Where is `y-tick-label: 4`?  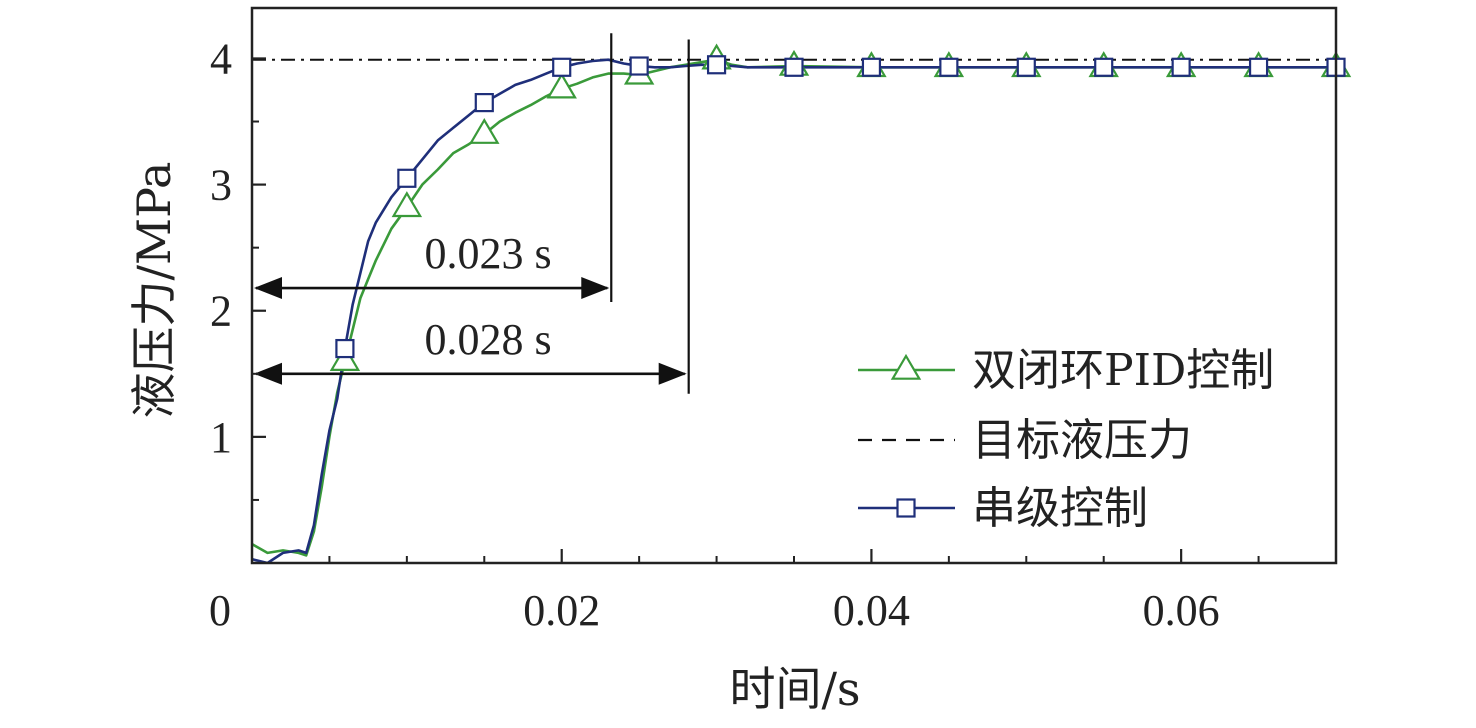
y-tick-label: 4 is located at coordinates (221, 58).